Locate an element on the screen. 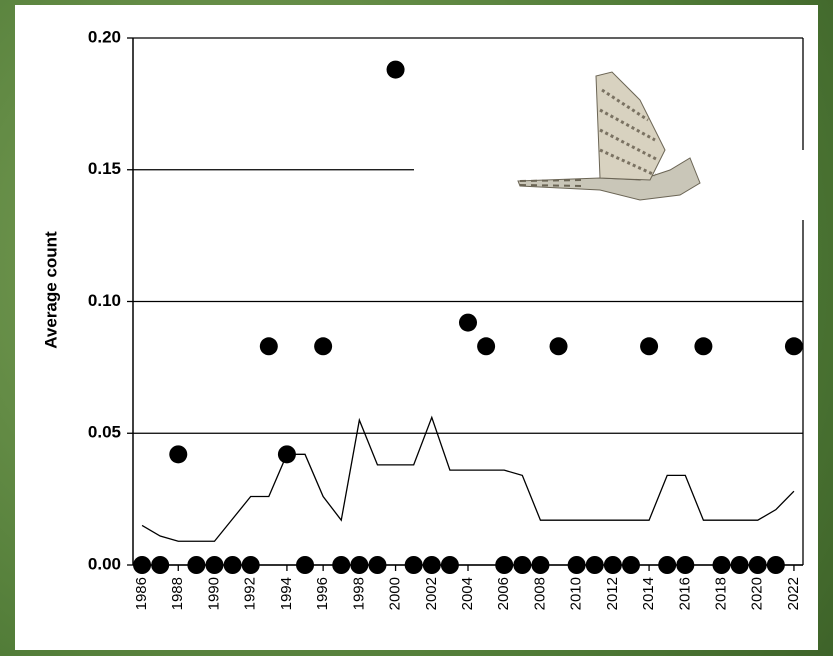 The height and width of the screenshot is (656, 833). y-tick-label: 0.15 is located at coordinates (104, 168).